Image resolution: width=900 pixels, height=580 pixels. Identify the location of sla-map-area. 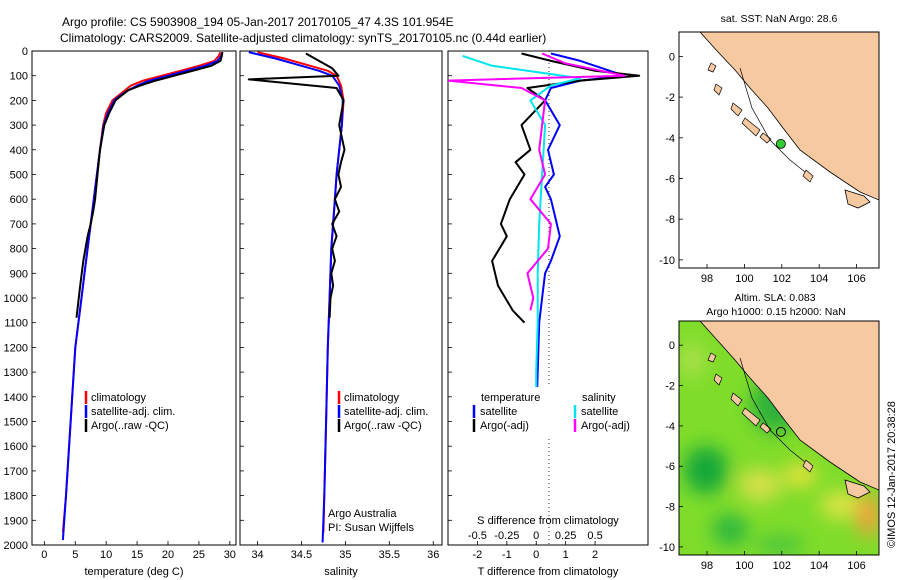
(779, 438).